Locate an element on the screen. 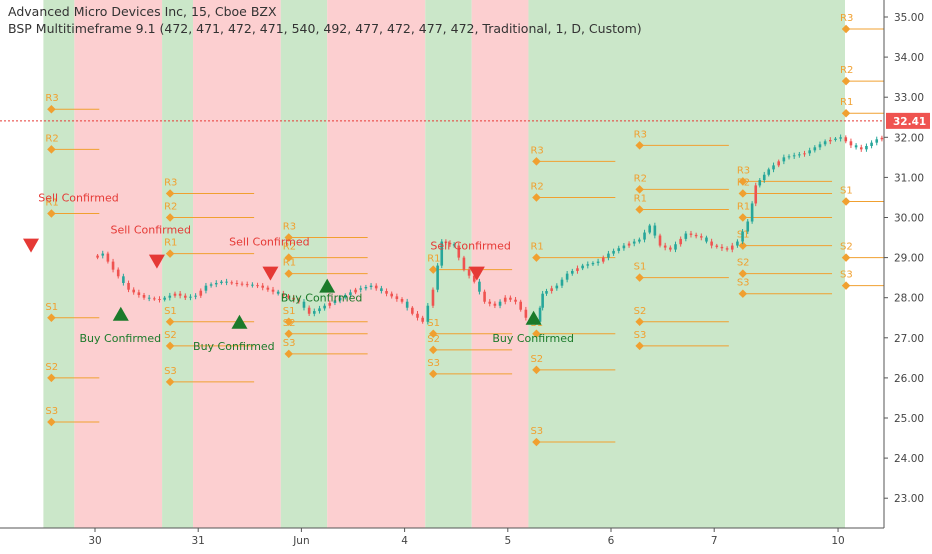 This screenshot has width=932, height=554. pivot-label-5: S3 is located at coordinates (51, 411).